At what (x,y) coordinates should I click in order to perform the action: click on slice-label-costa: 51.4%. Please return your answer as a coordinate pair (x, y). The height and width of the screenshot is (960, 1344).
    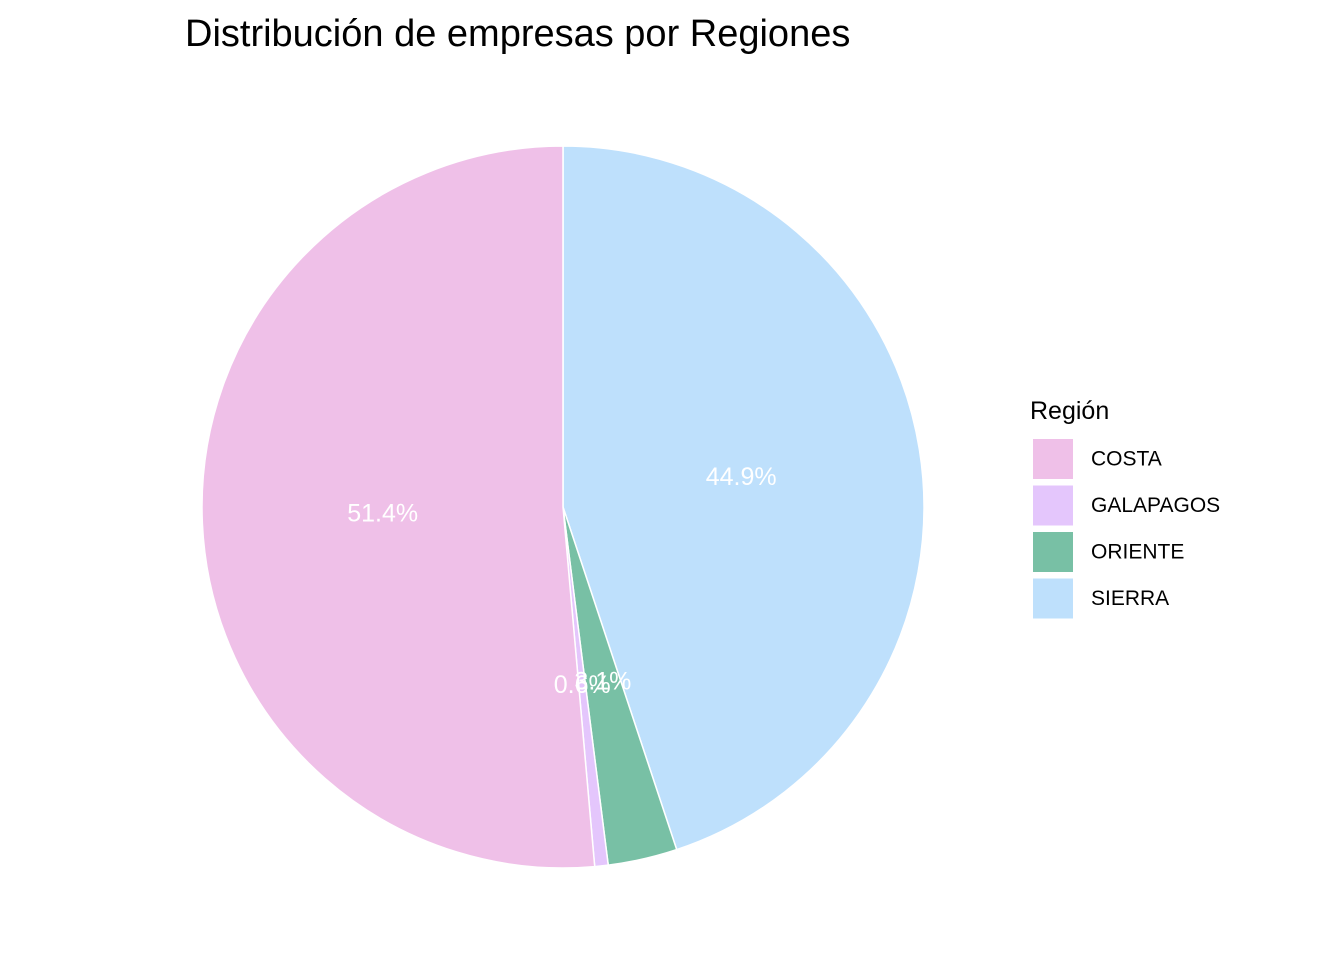
    Looking at the image, I should click on (382, 514).